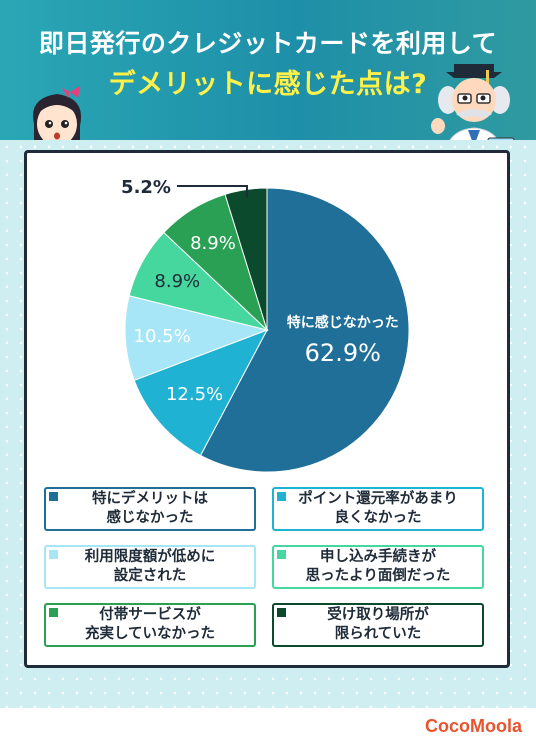 This screenshot has width=536, height=750. I want to click on legend-label: 付帯サービスが 充実していなかった, so click(150, 625).